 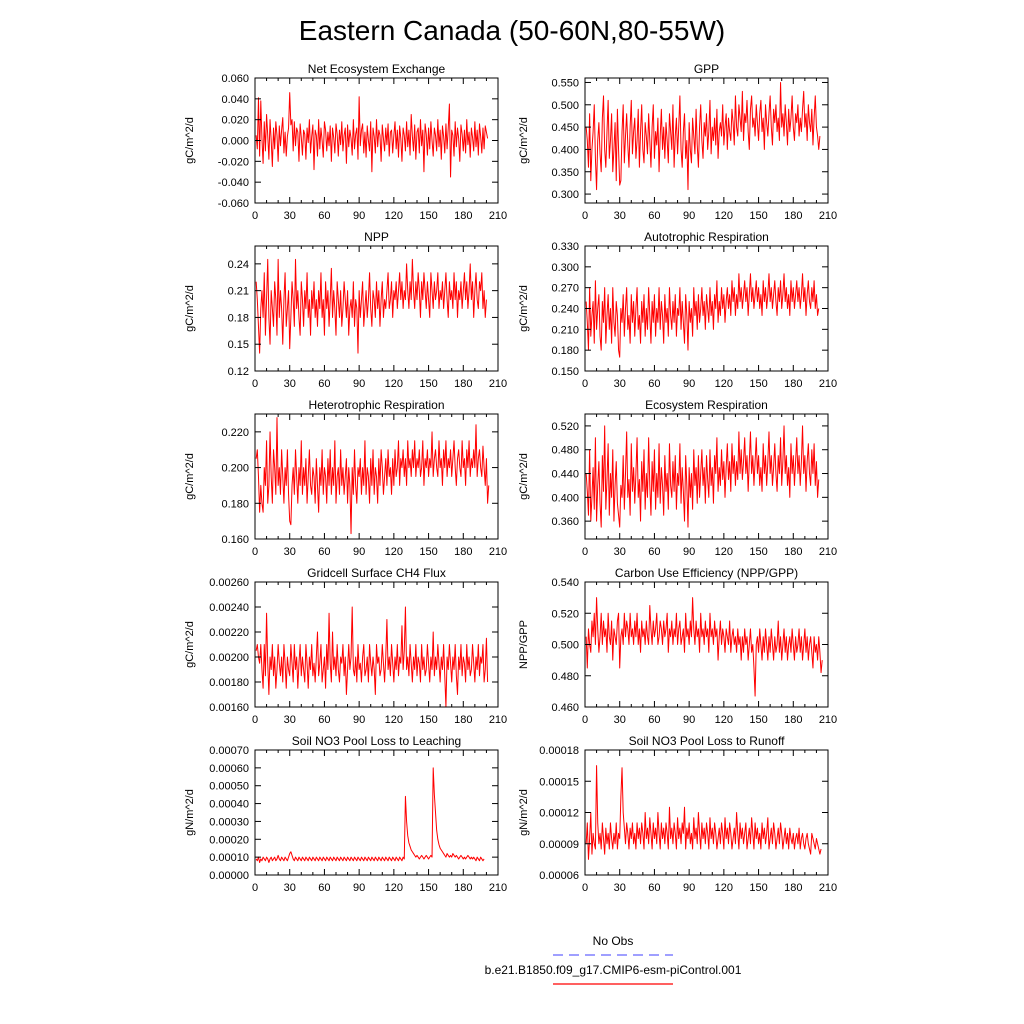 What do you see at coordinates (565, 247) in the screenshot?
I see `y-tick-label: 0.330` at bounding box center [565, 247].